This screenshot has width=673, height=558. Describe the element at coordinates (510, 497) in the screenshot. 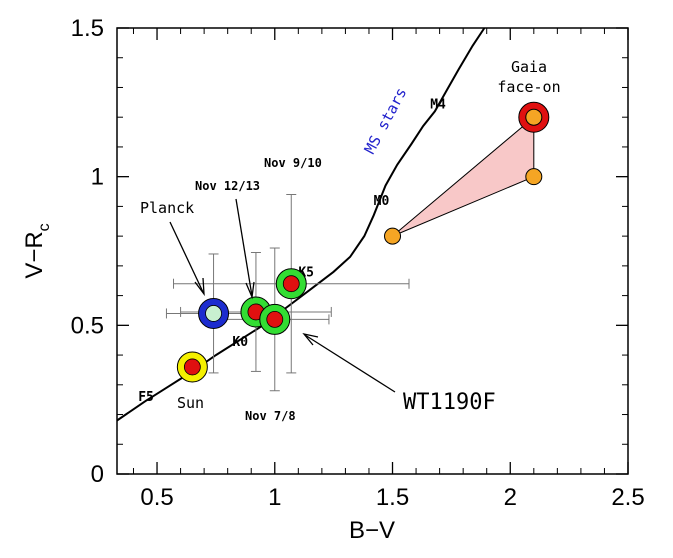

I see `x-tick-label: 2` at that location.